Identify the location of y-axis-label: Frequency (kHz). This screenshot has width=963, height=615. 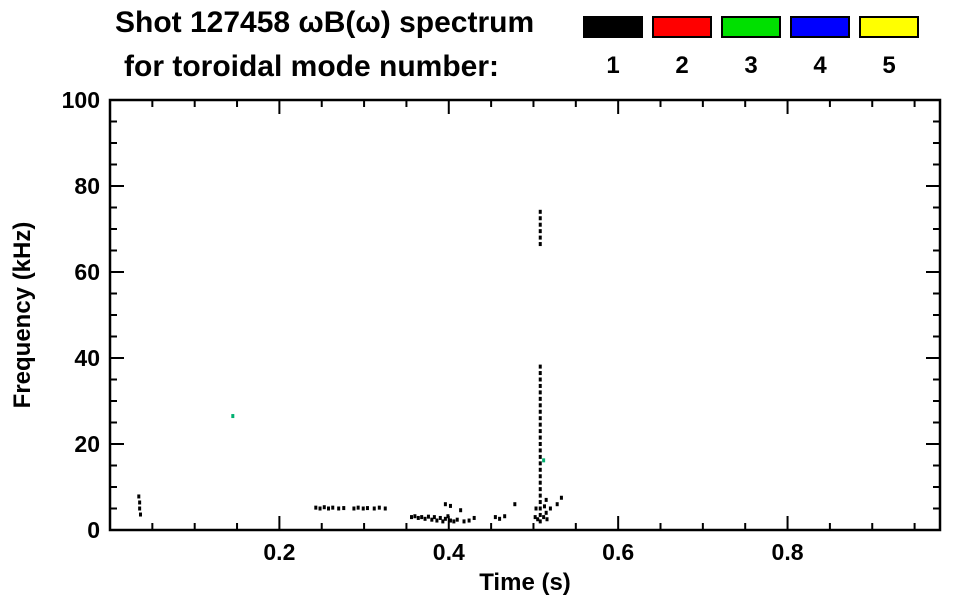
(22, 315).